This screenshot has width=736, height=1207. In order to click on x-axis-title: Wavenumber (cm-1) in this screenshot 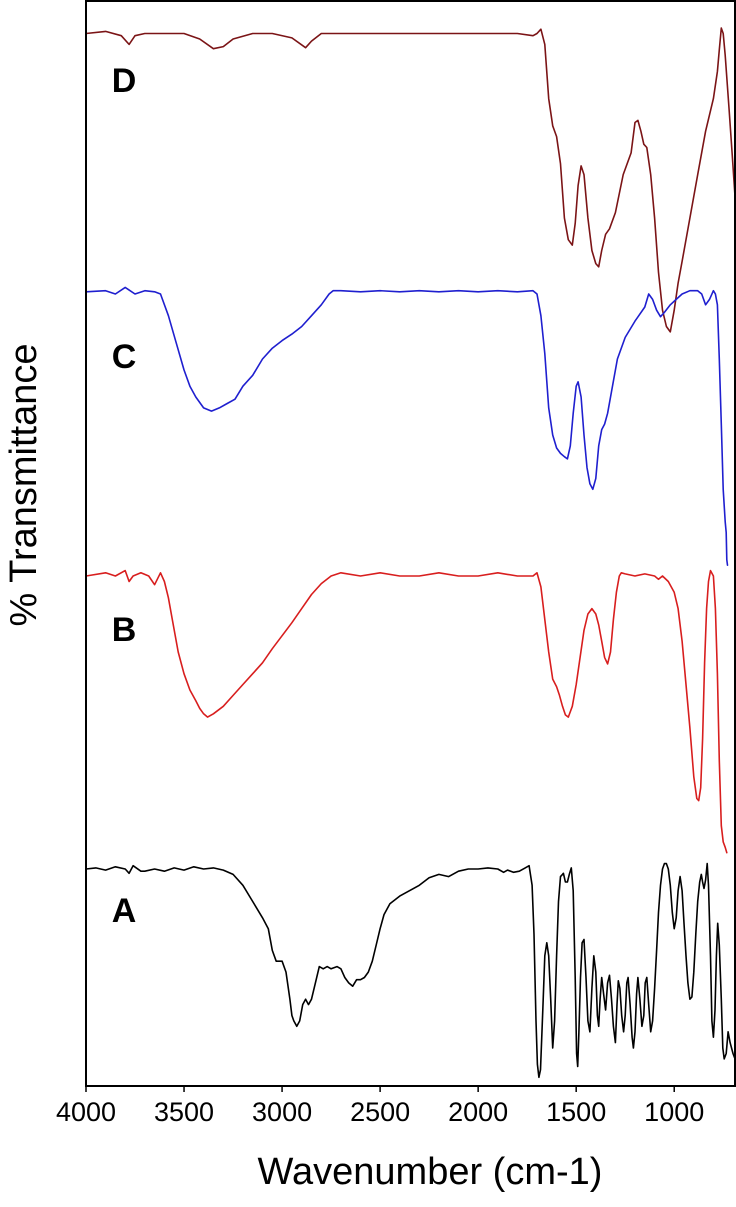, I will do `click(430, 1172)`.